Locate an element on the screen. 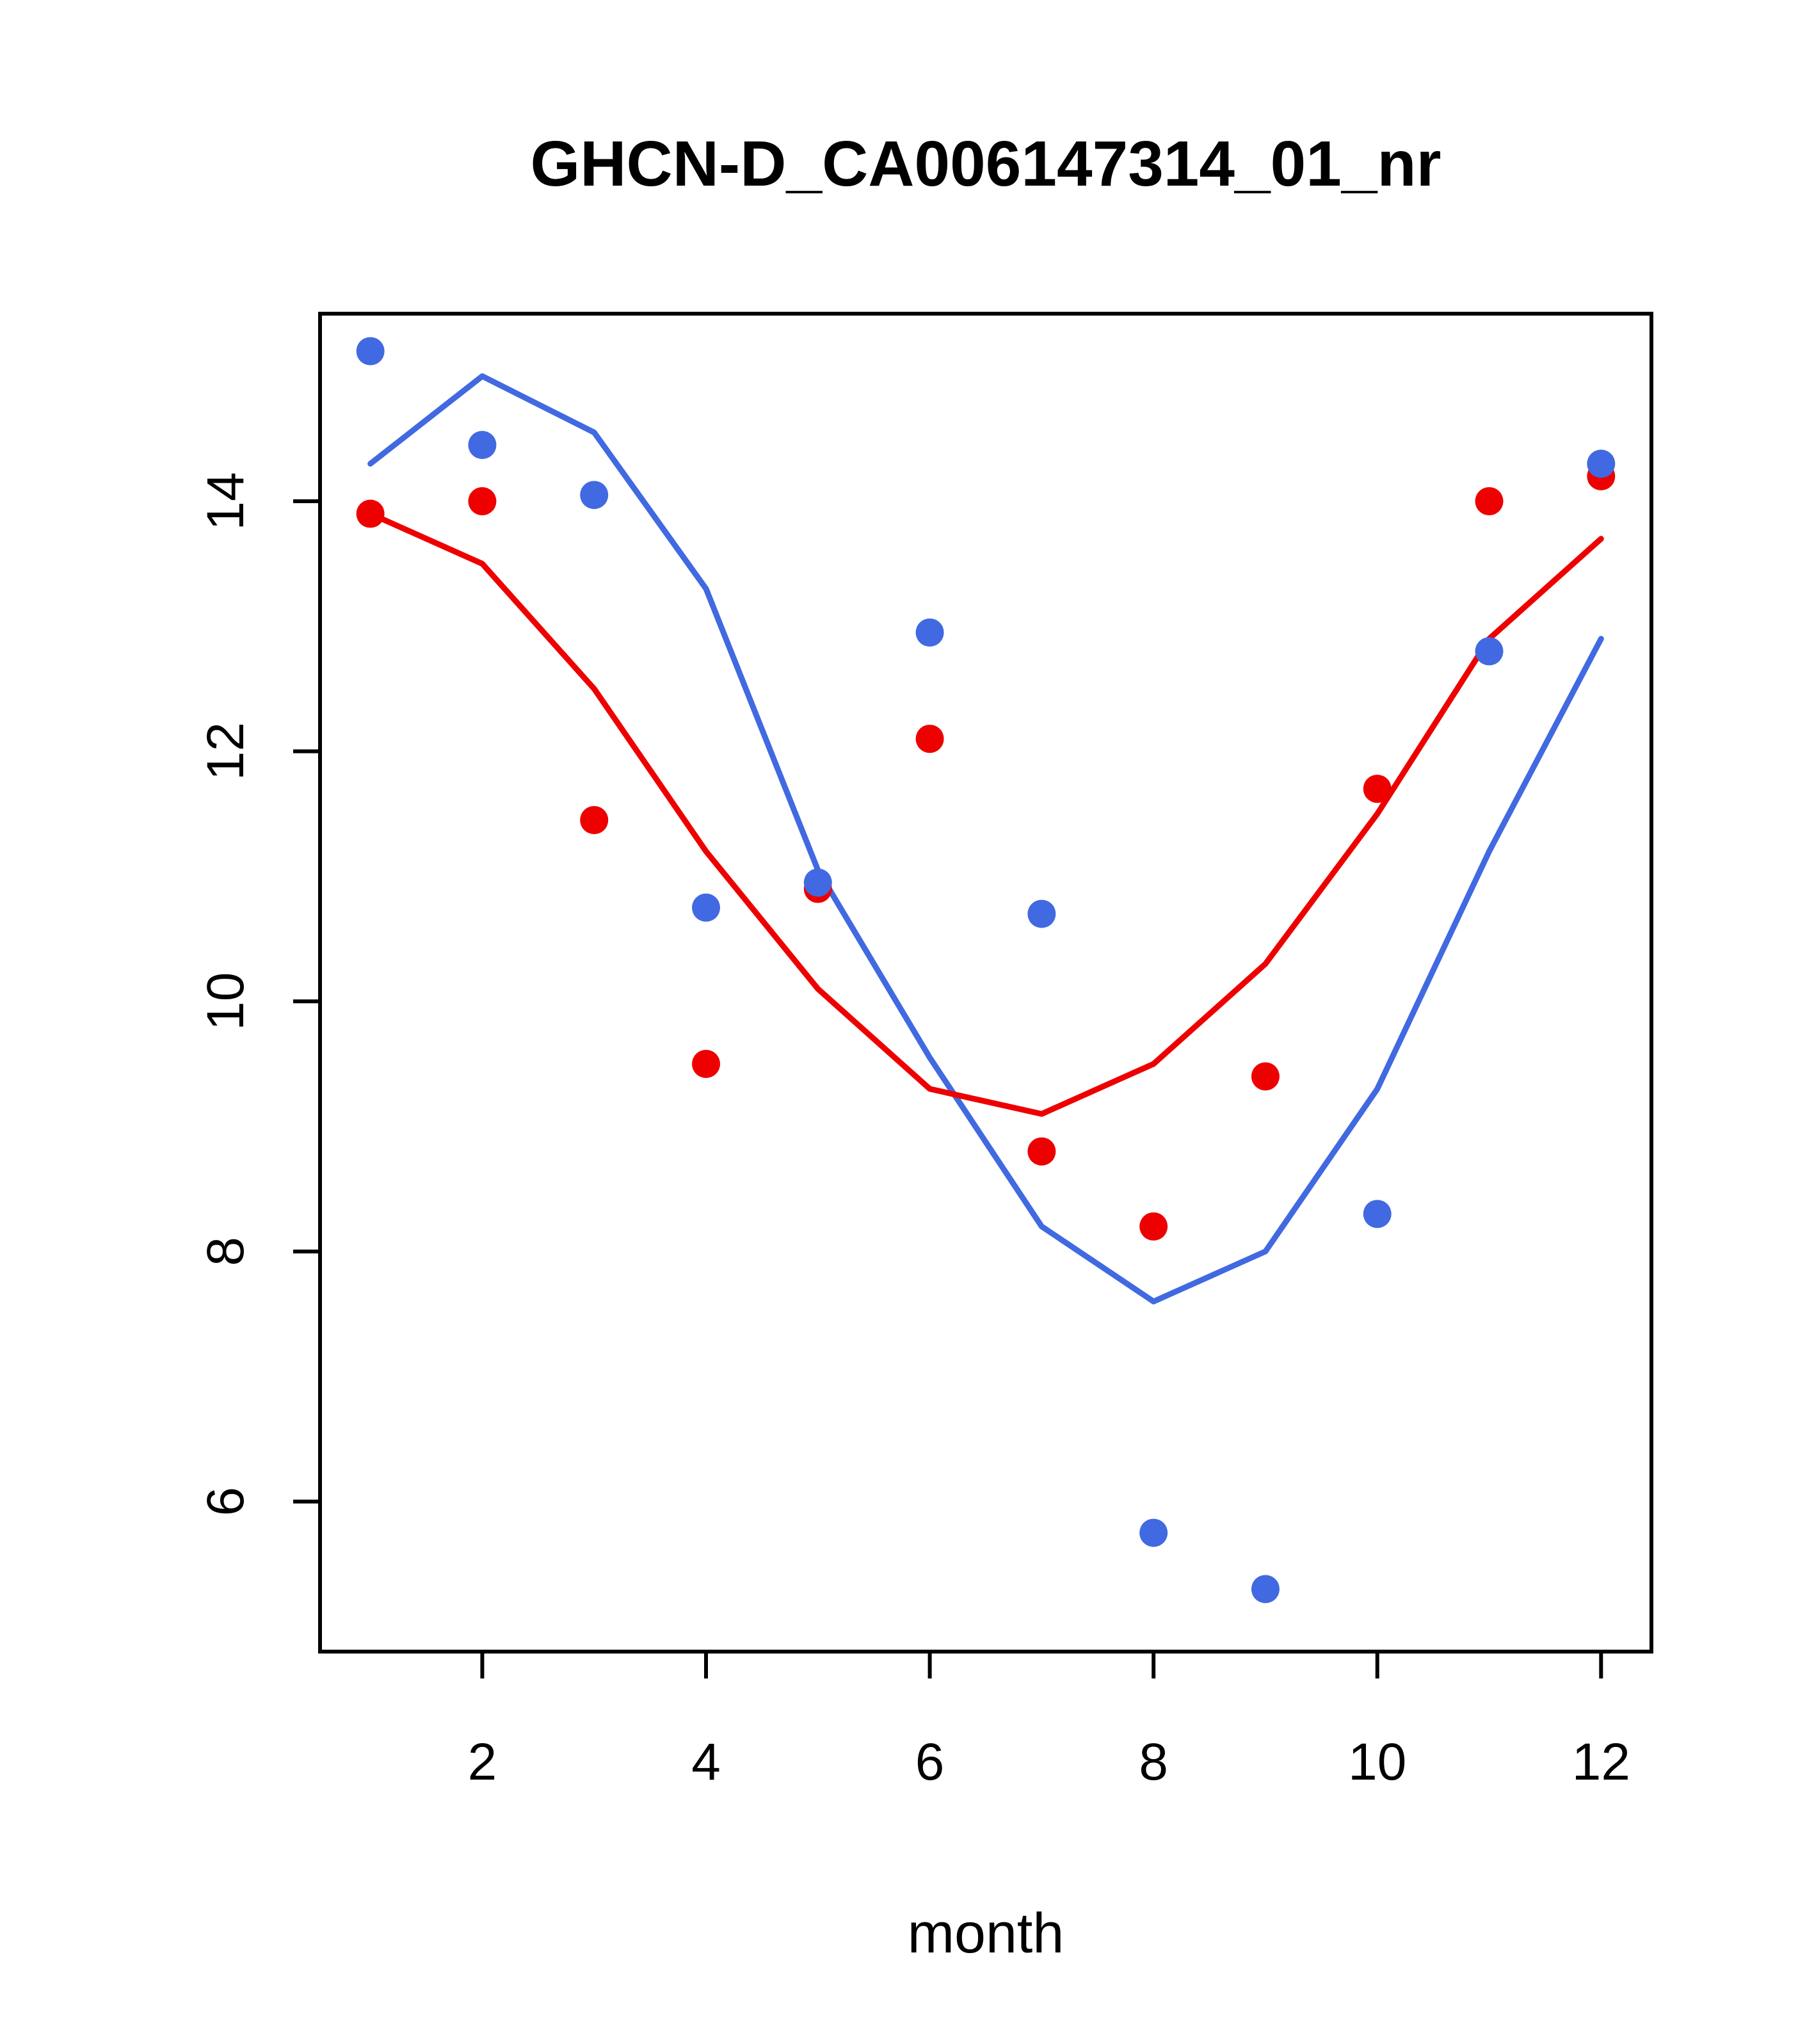  x-tick-label: 10 is located at coordinates (1377, 1762).